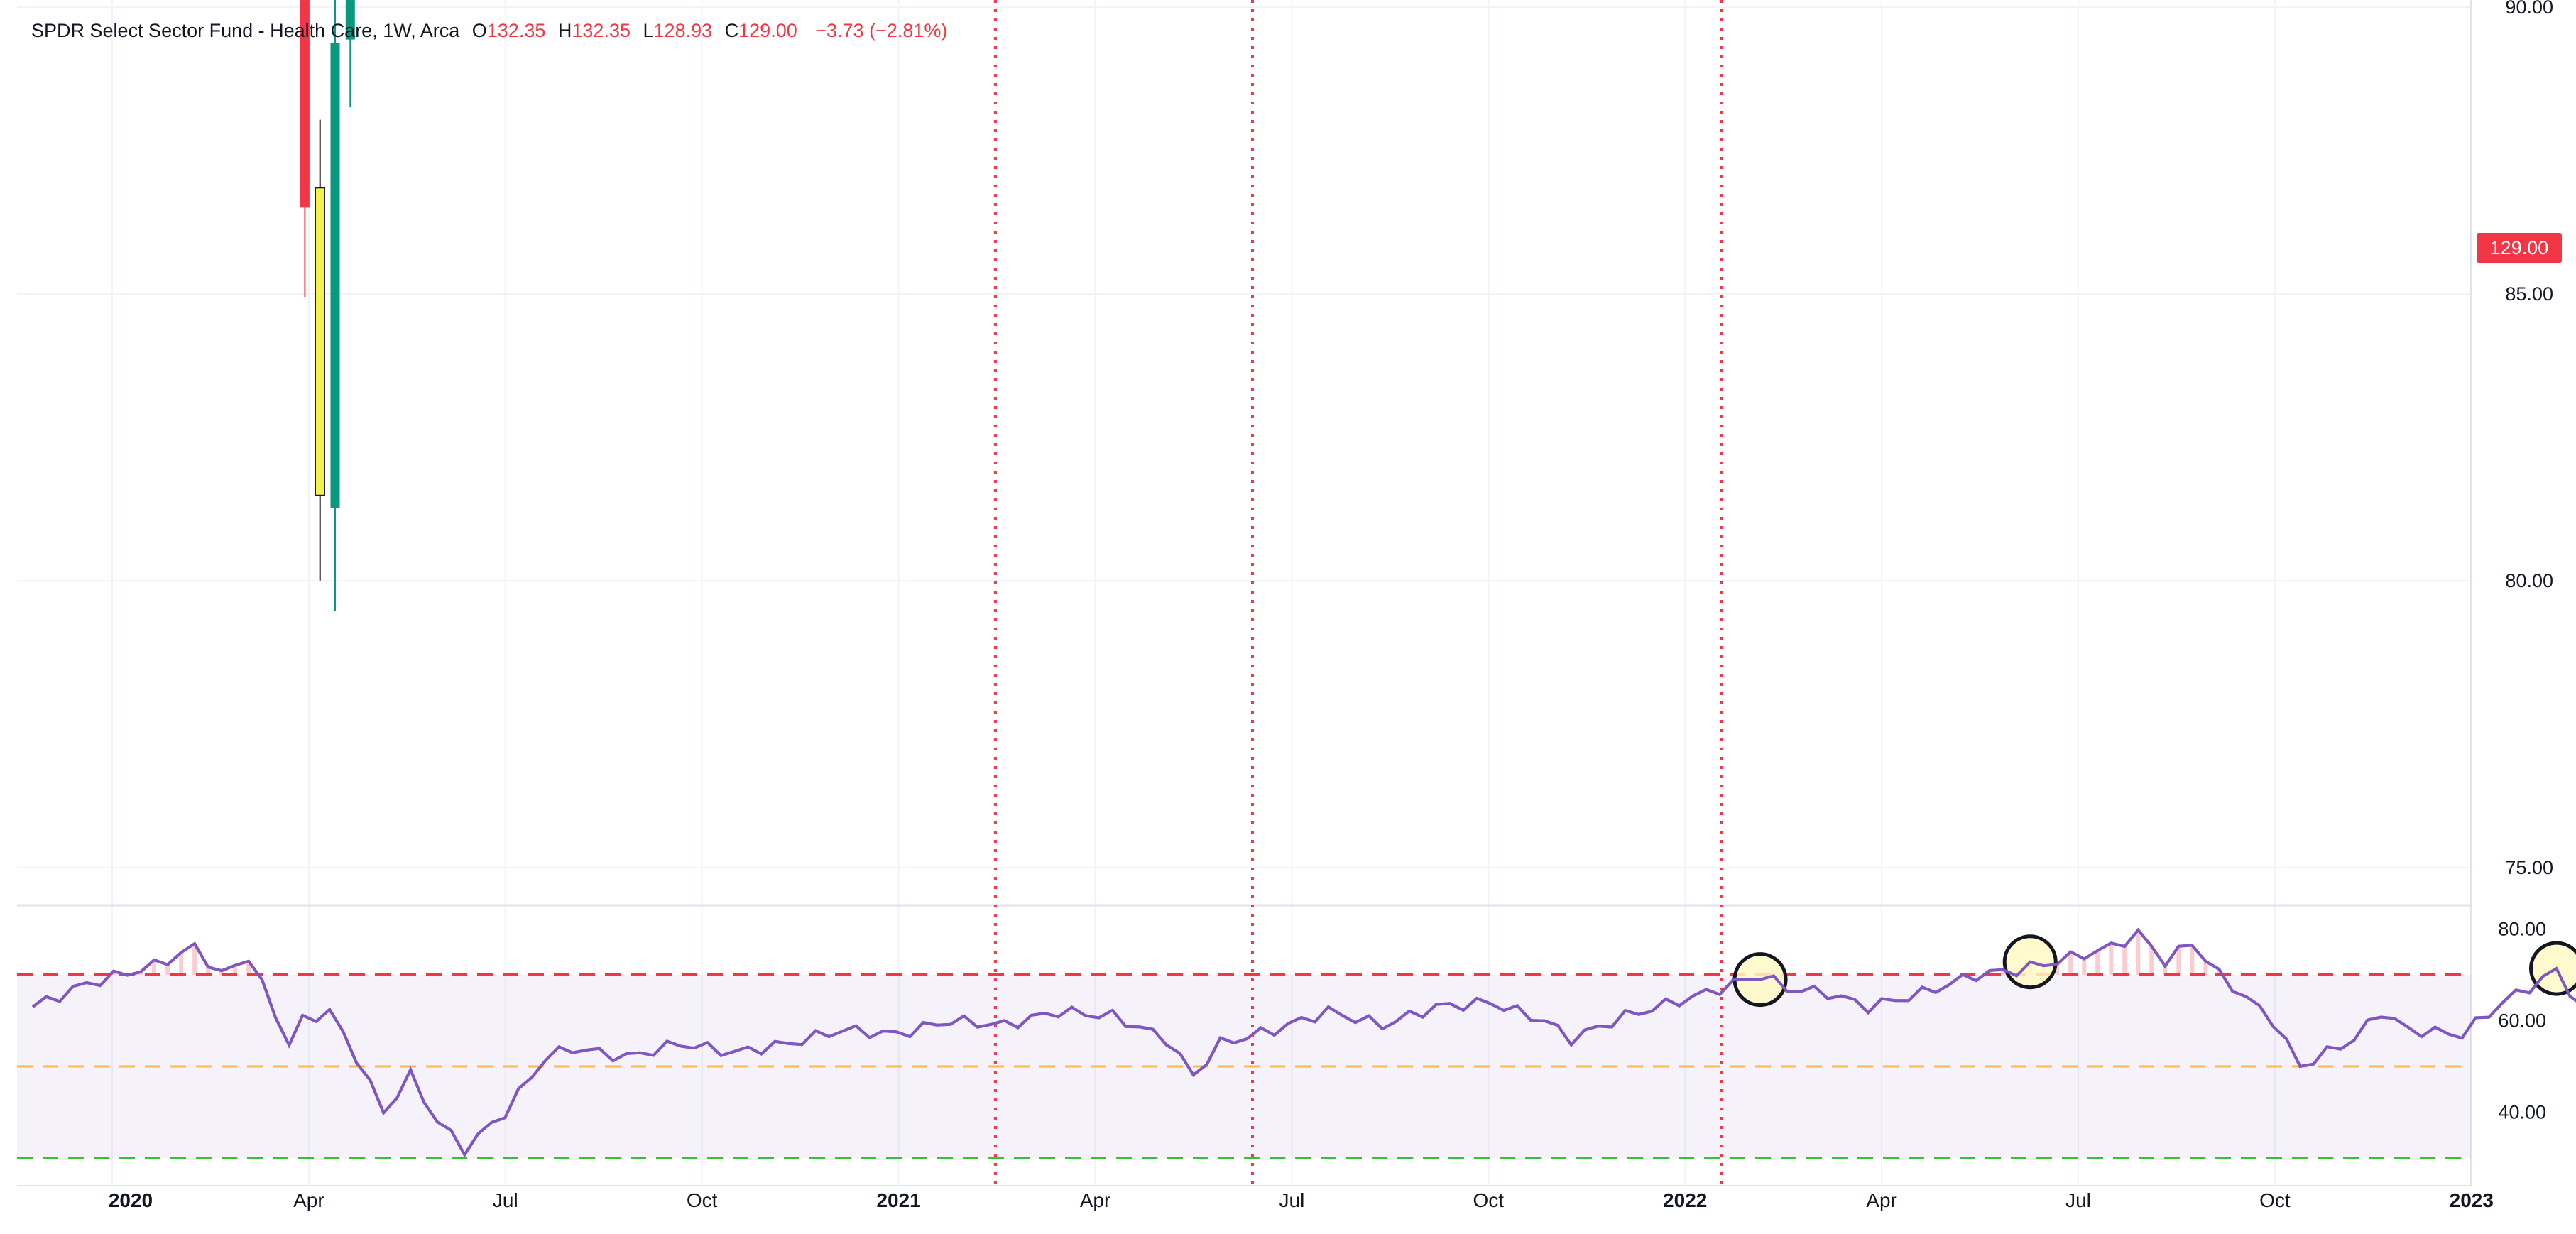 Image resolution: width=2576 pixels, height=1234 pixels. What do you see at coordinates (327, 305) in the screenshot?
I see `candles` at bounding box center [327, 305].